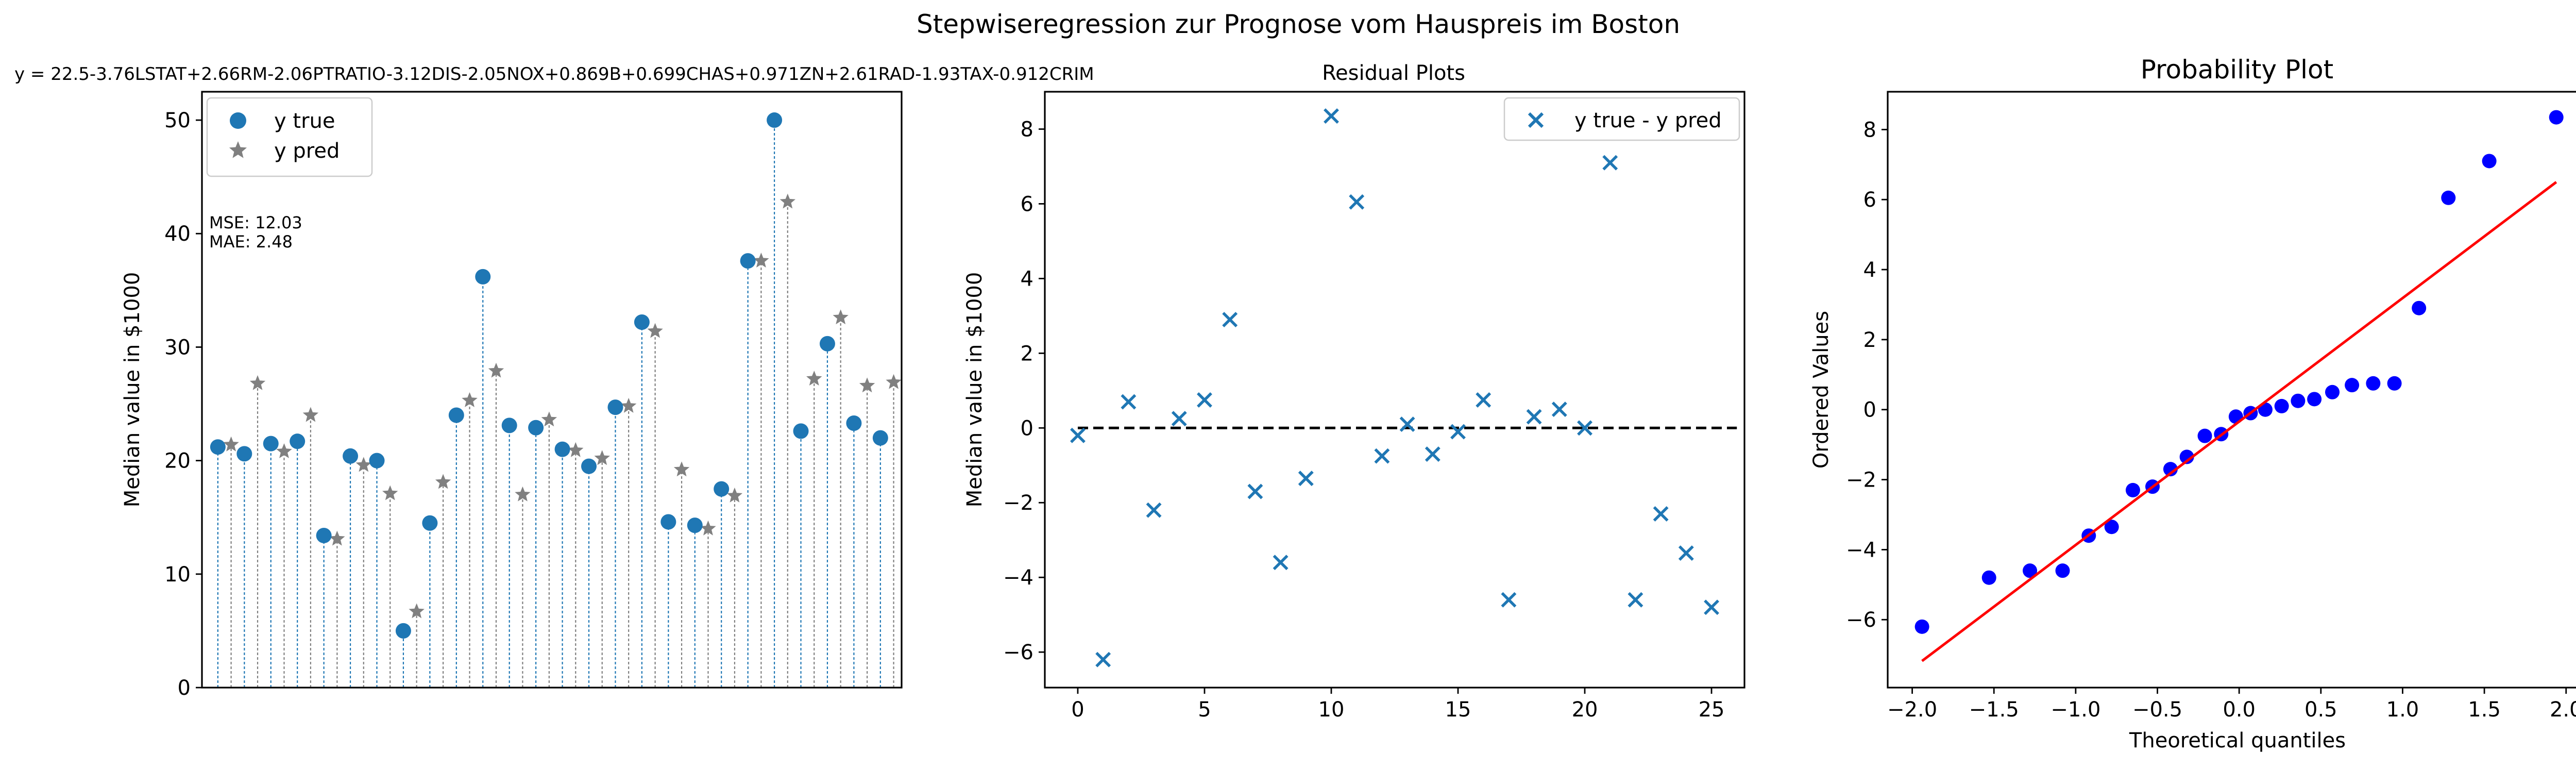  I want to click on legend-marker-y-pred, so click(238, 150).